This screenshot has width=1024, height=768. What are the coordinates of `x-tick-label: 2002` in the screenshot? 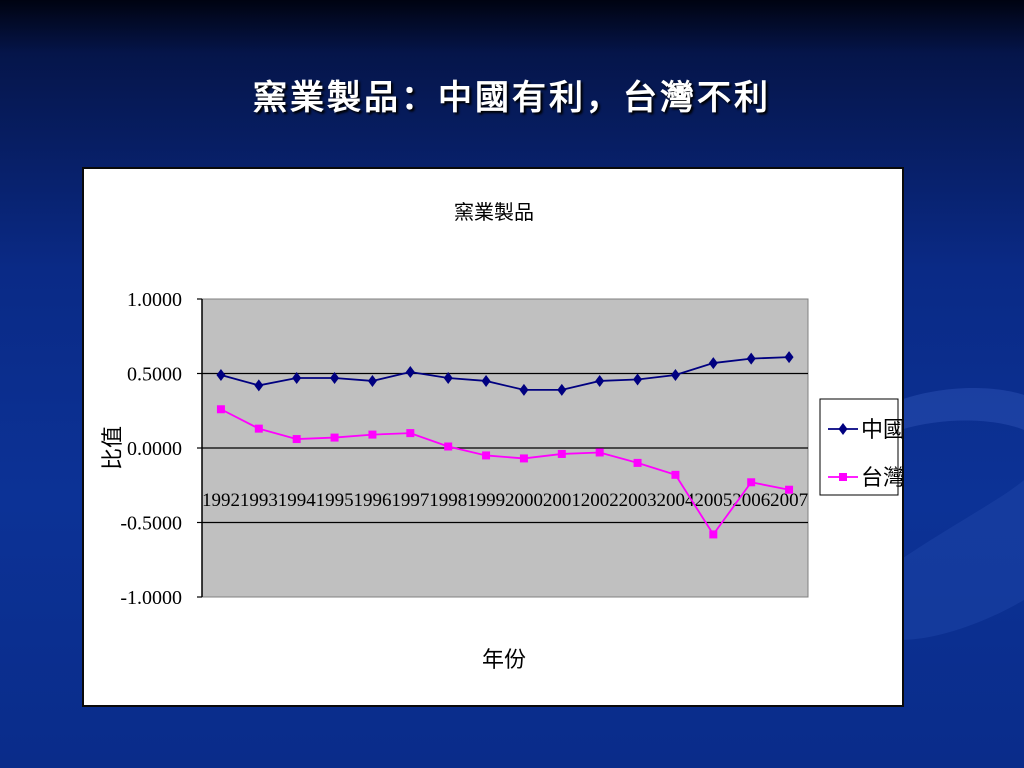 It's located at (600, 500).